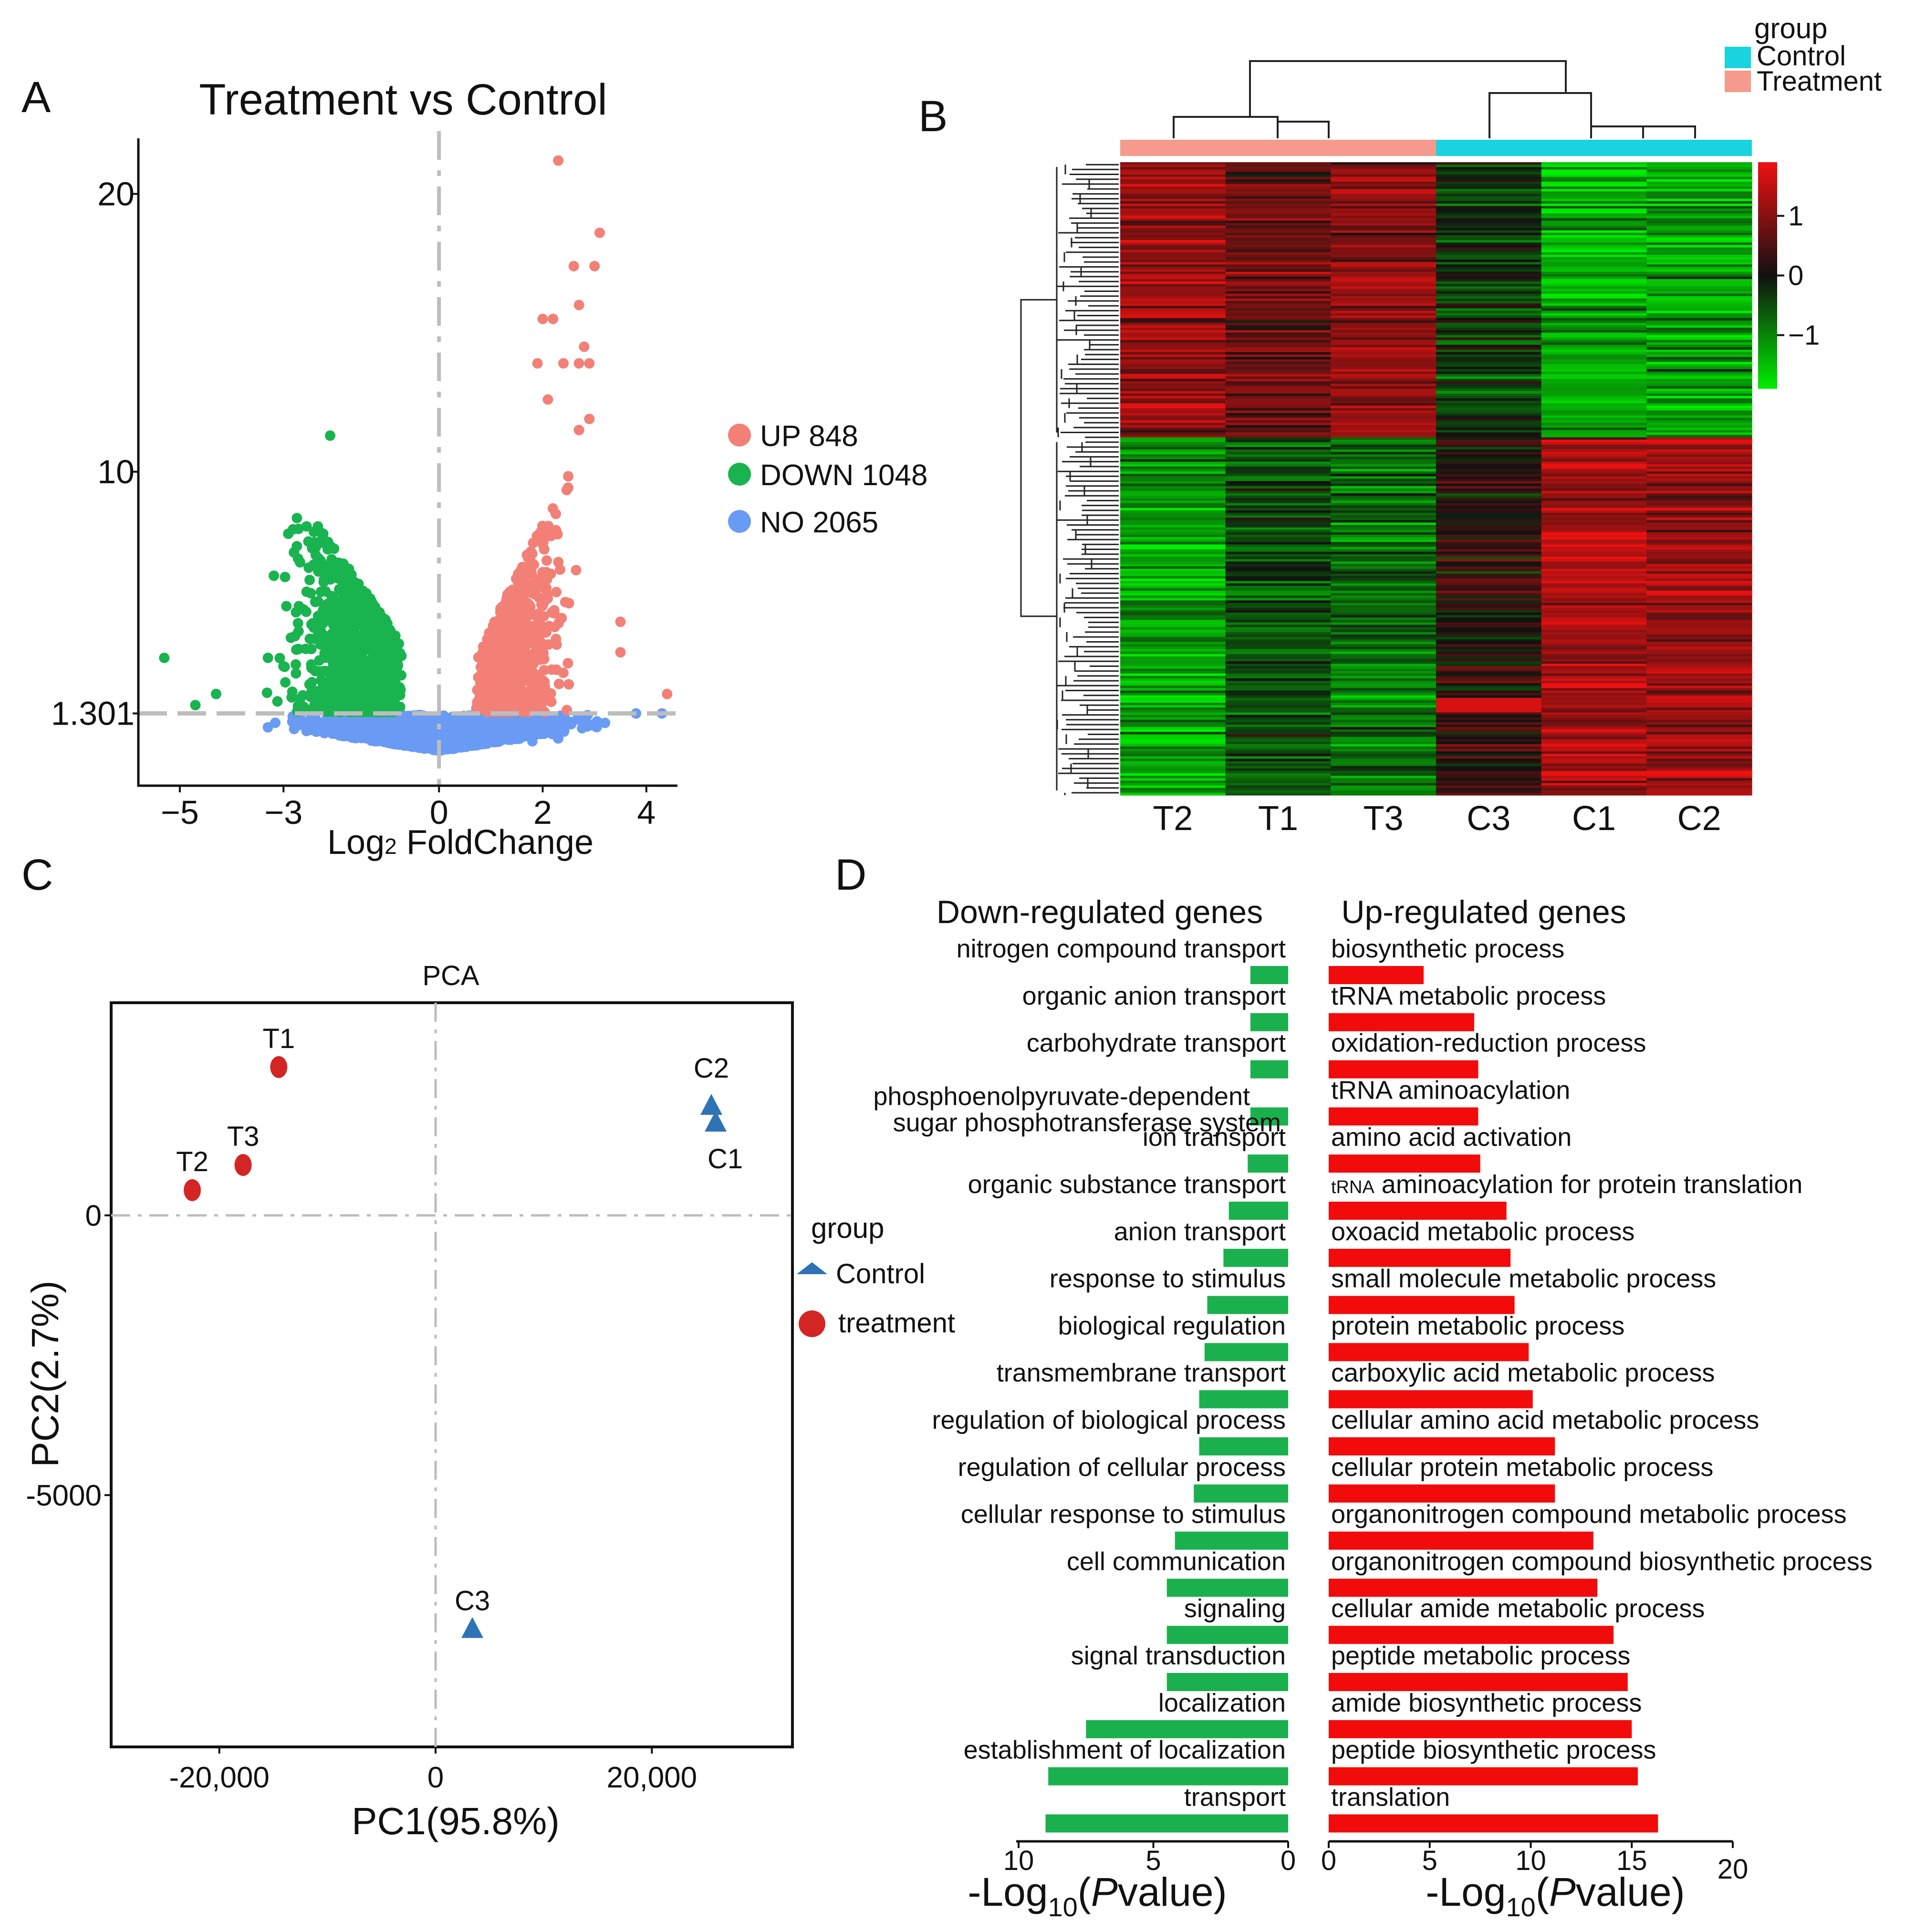 This screenshot has height=1932, width=1926. What do you see at coordinates (1173, 209) in the screenshot?
I see `heat-cell-r19-c0` at bounding box center [1173, 209].